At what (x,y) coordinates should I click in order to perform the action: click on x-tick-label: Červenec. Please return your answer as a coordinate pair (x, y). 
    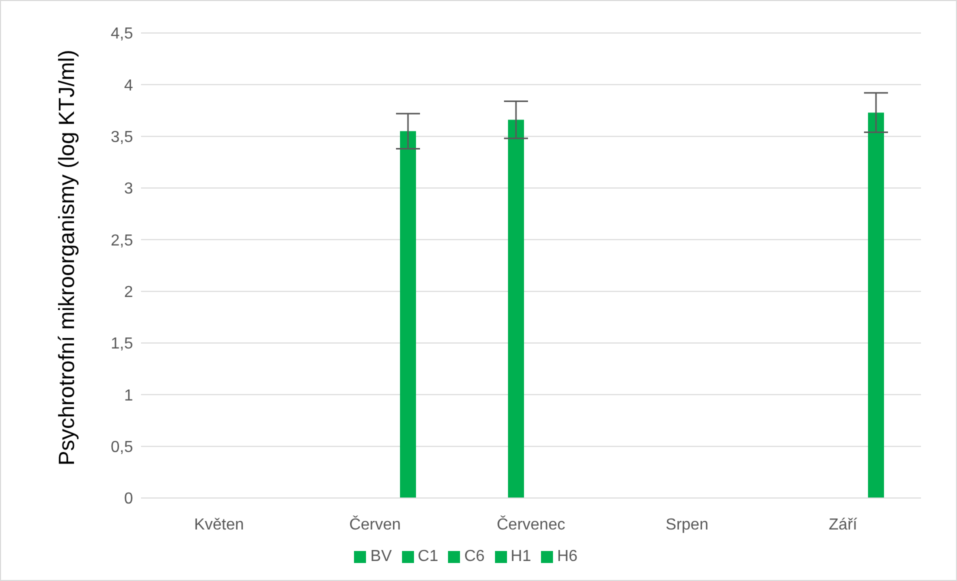
    Looking at the image, I should click on (531, 524).